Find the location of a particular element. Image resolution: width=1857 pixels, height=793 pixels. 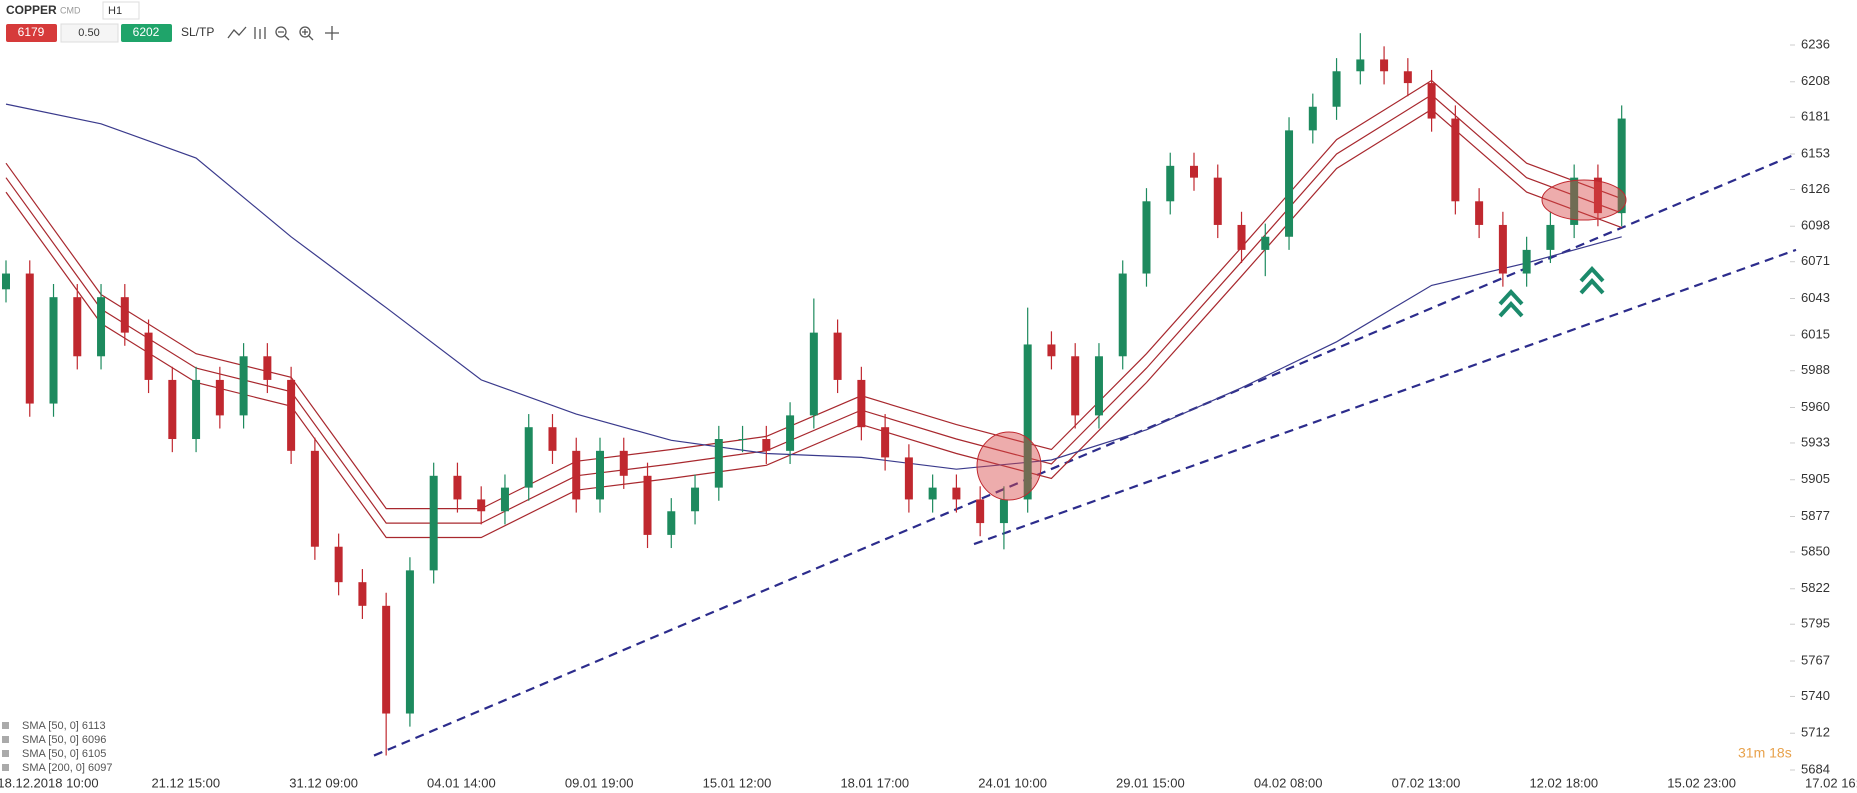

y-tick-label: 5740 is located at coordinates (1815, 695).